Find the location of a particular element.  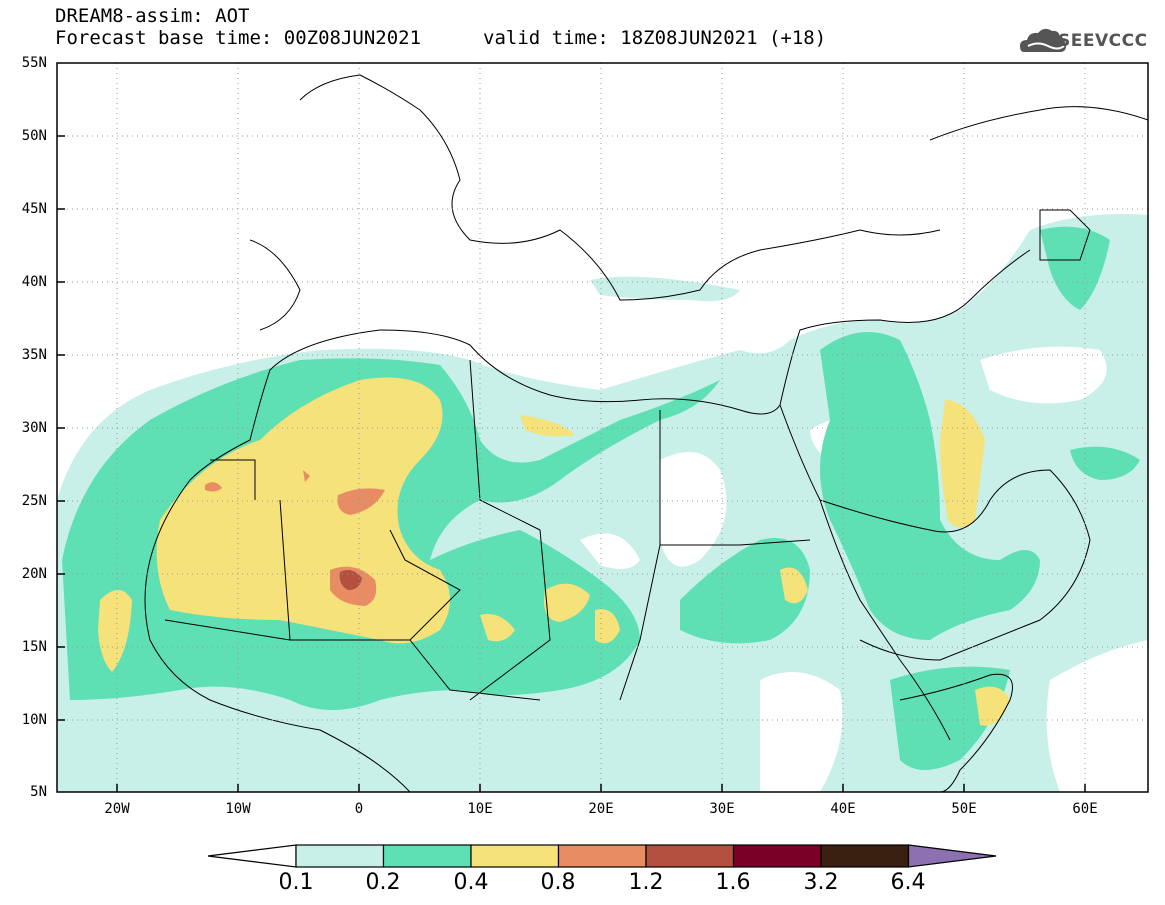

colorbar-label: 0.2 is located at coordinates (383, 882).